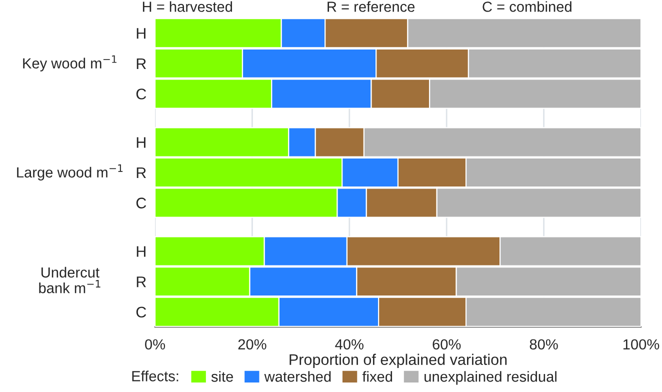 This screenshot has width=662, height=392. What do you see at coordinates (398, 361) in the screenshot?
I see `x-axis-title: Proportion of explained variation` at bounding box center [398, 361].